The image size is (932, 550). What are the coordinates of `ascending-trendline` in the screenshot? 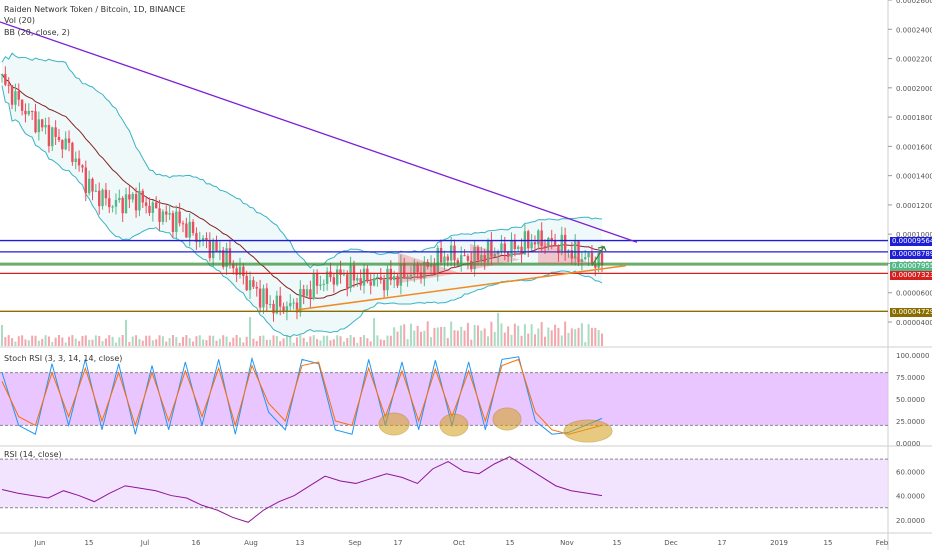 It's located at (461, 287).